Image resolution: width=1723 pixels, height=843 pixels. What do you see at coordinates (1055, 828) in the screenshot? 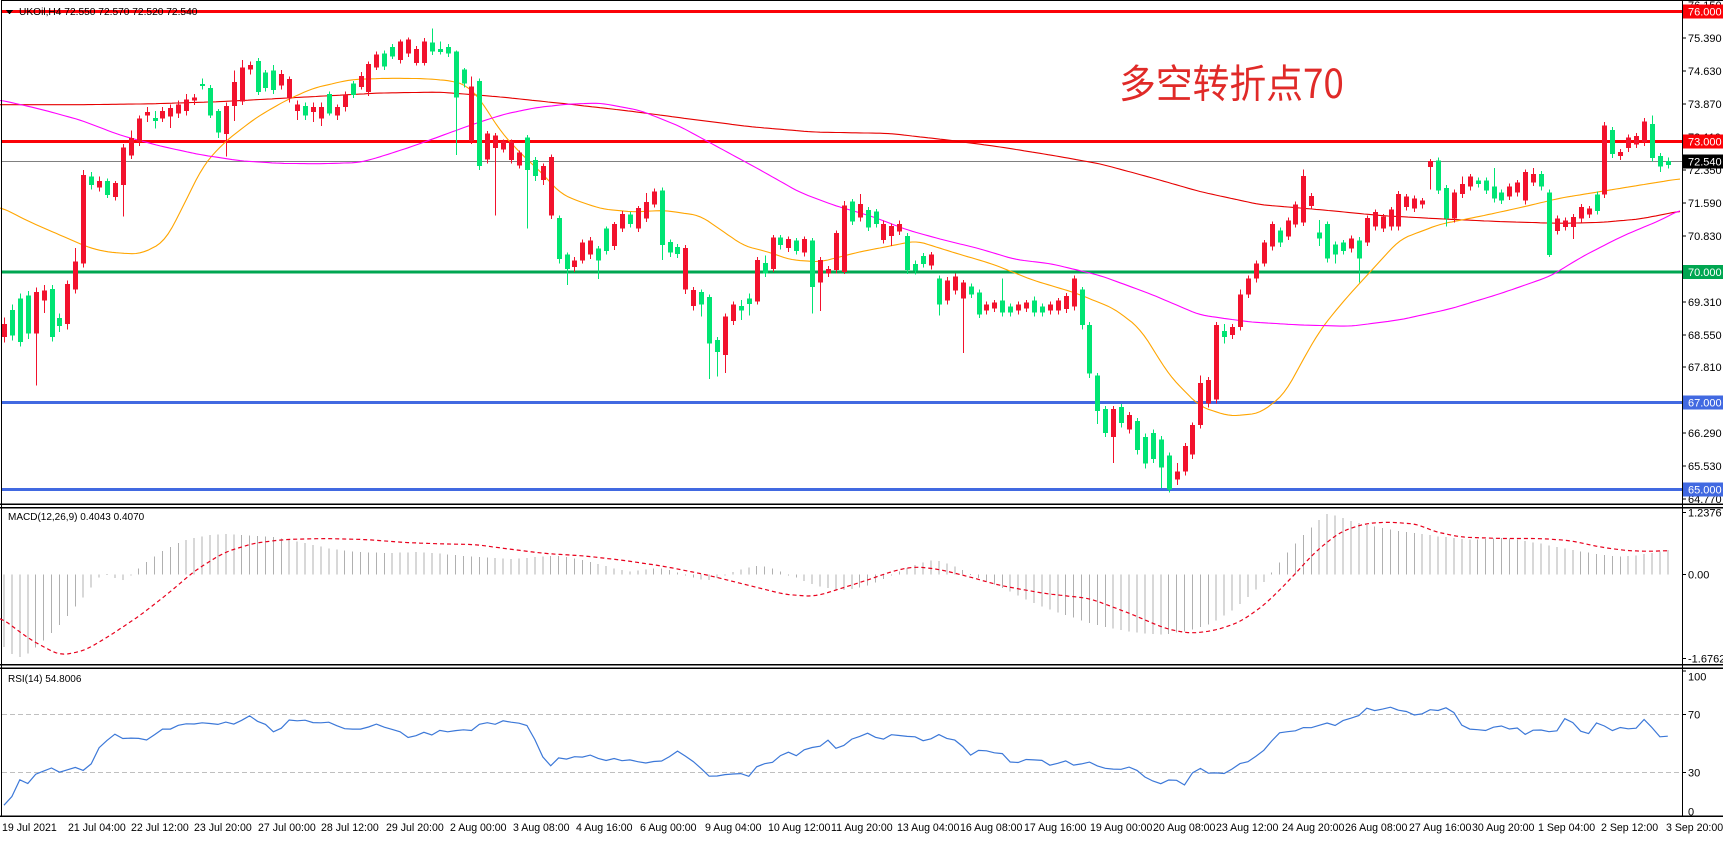
I see `svg-text: 17 Aug 16:00` at bounding box center [1055, 828].